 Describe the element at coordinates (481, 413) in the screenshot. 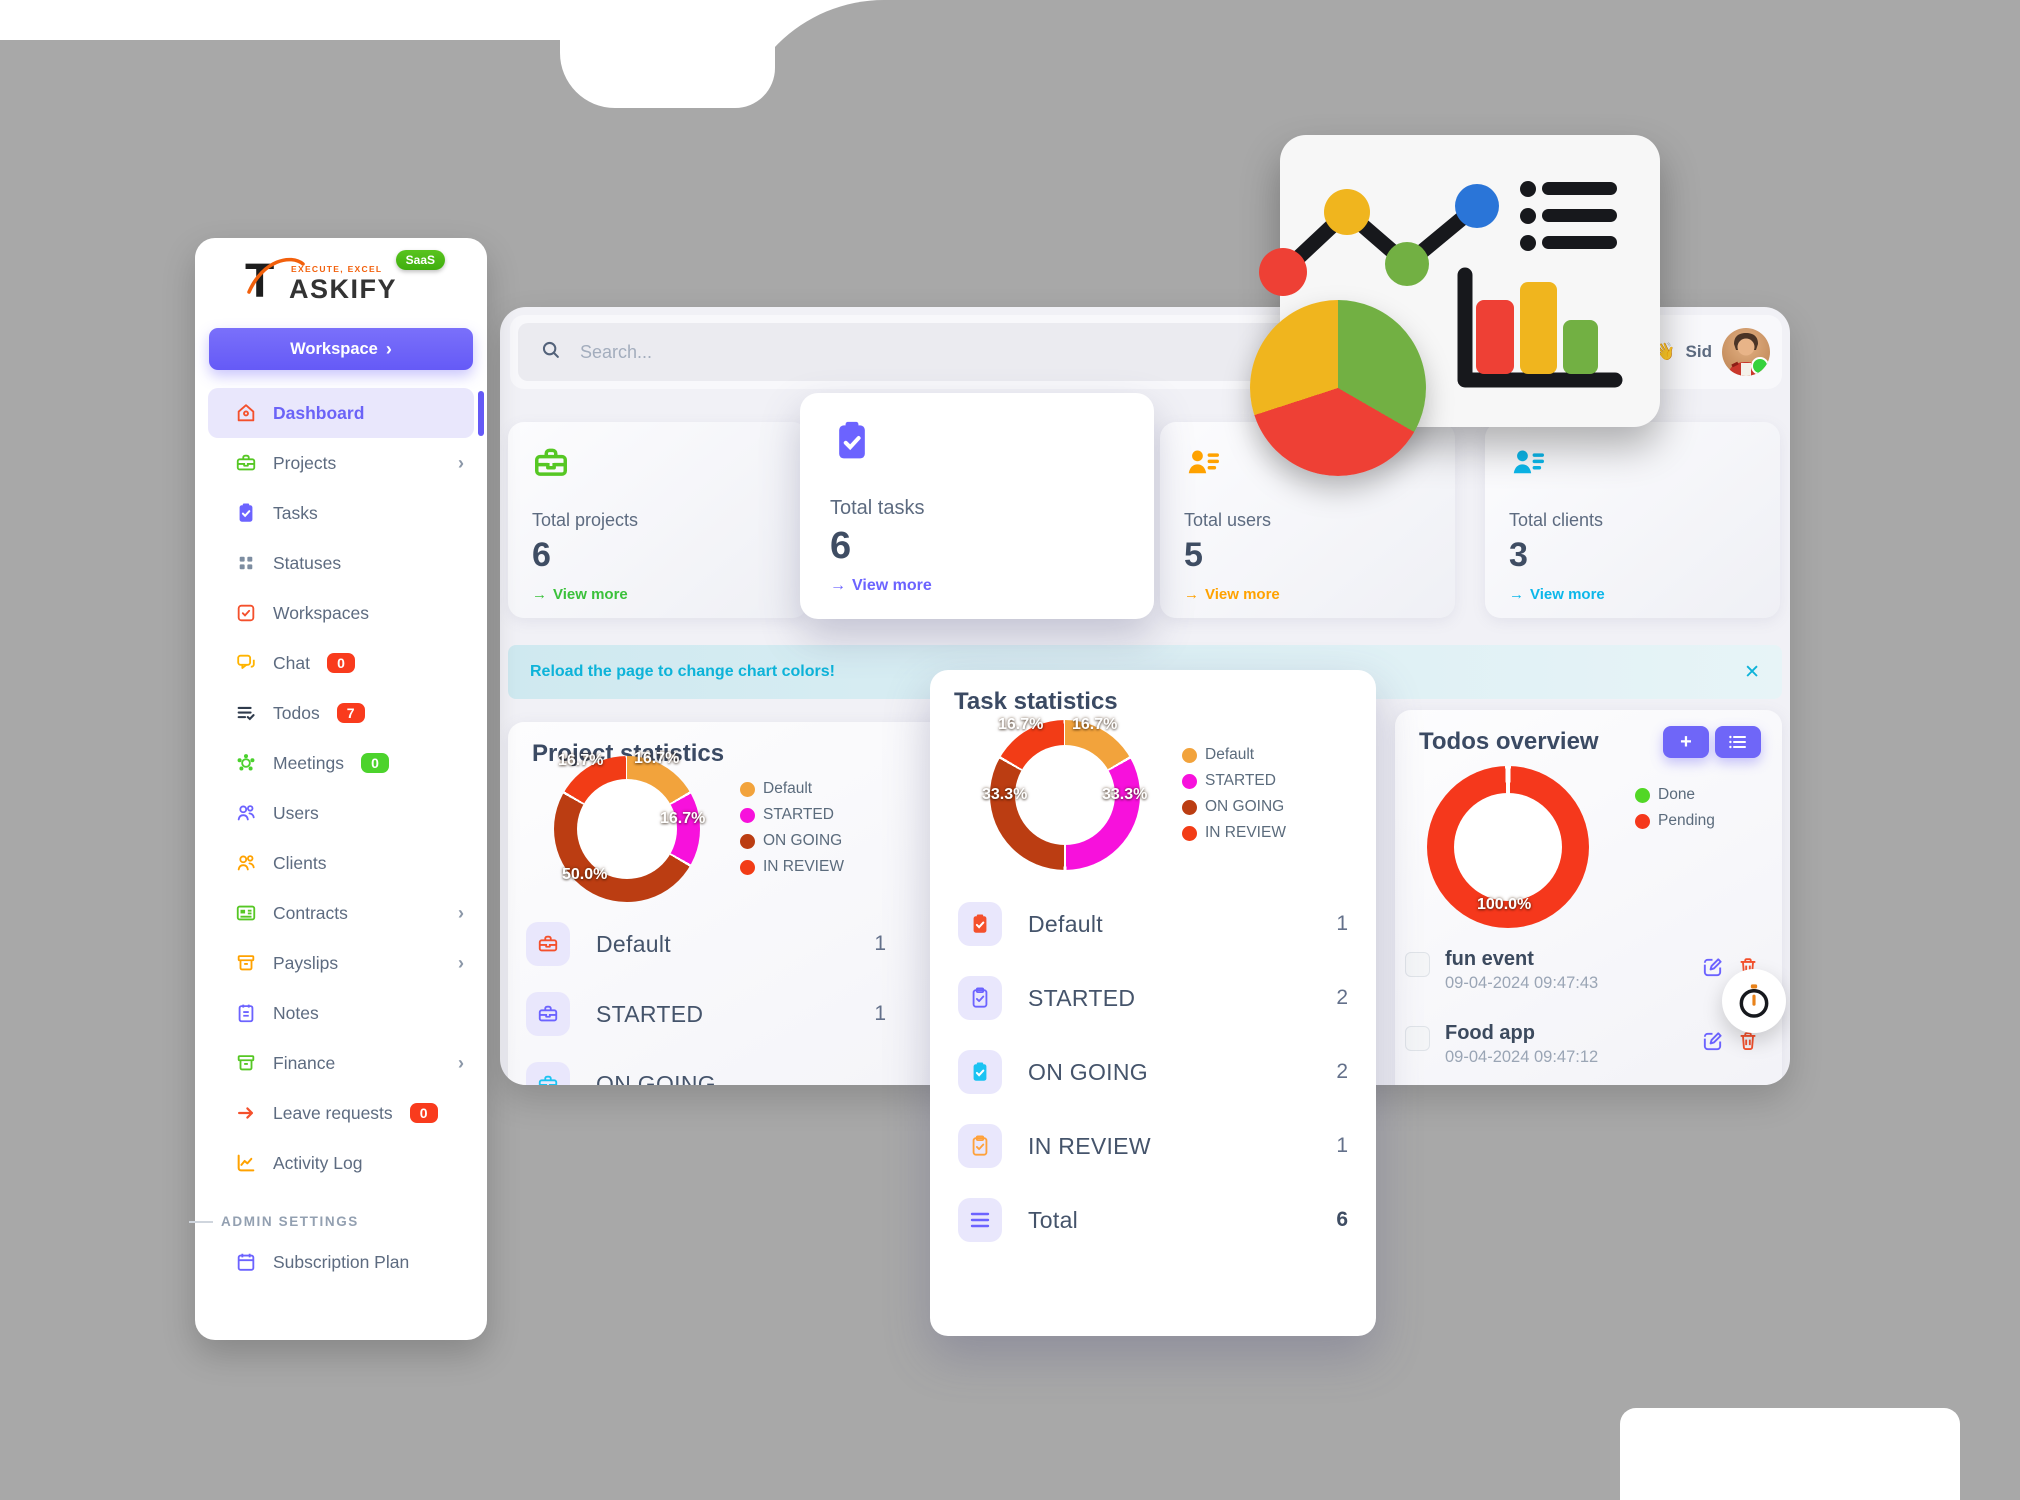

I see `active-item-indicator` at that location.